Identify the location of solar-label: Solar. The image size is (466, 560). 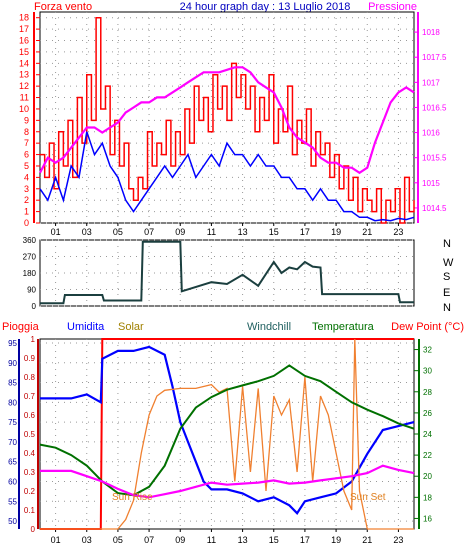
(131, 327).